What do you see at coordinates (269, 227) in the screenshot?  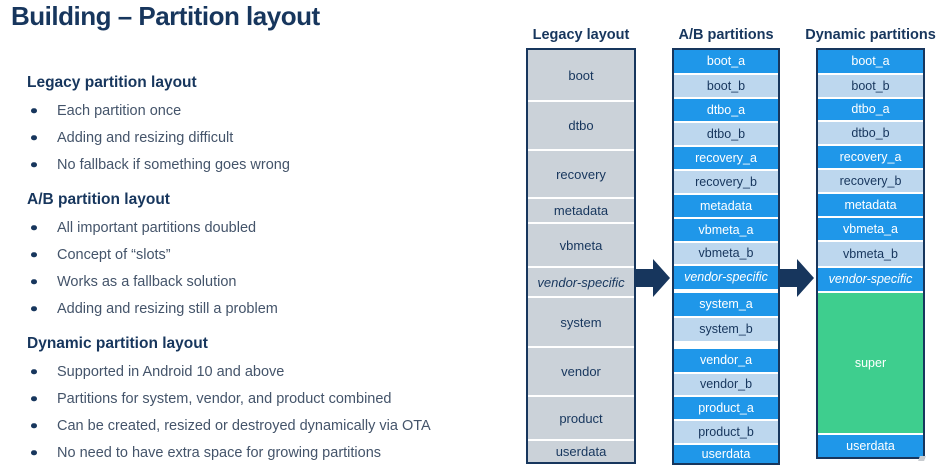 I see `bullet-item: All important partitions doubled` at bounding box center [269, 227].